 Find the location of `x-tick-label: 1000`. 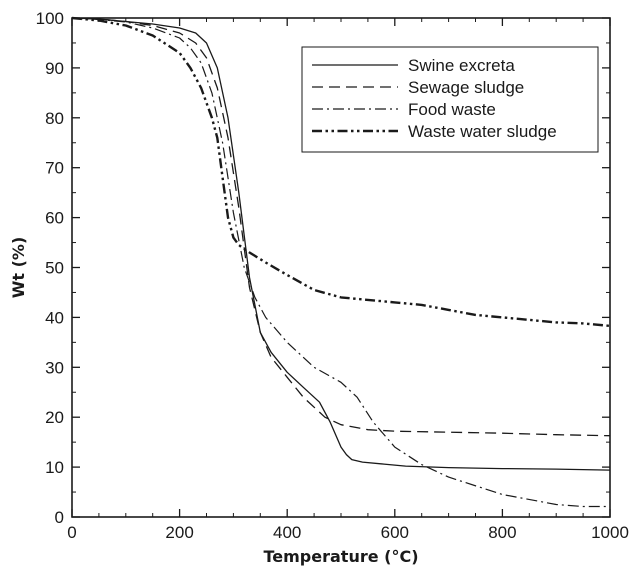

x-tick-label: 1000 is located at coordinates (610, 532).